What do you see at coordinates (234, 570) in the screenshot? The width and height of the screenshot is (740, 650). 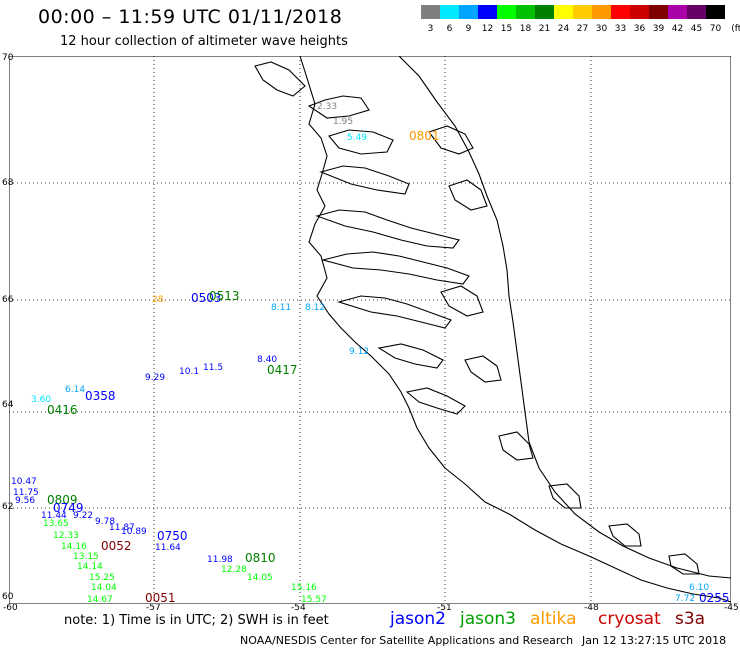 I see `obs-label: 12.28` at bounding box center [234, 570].